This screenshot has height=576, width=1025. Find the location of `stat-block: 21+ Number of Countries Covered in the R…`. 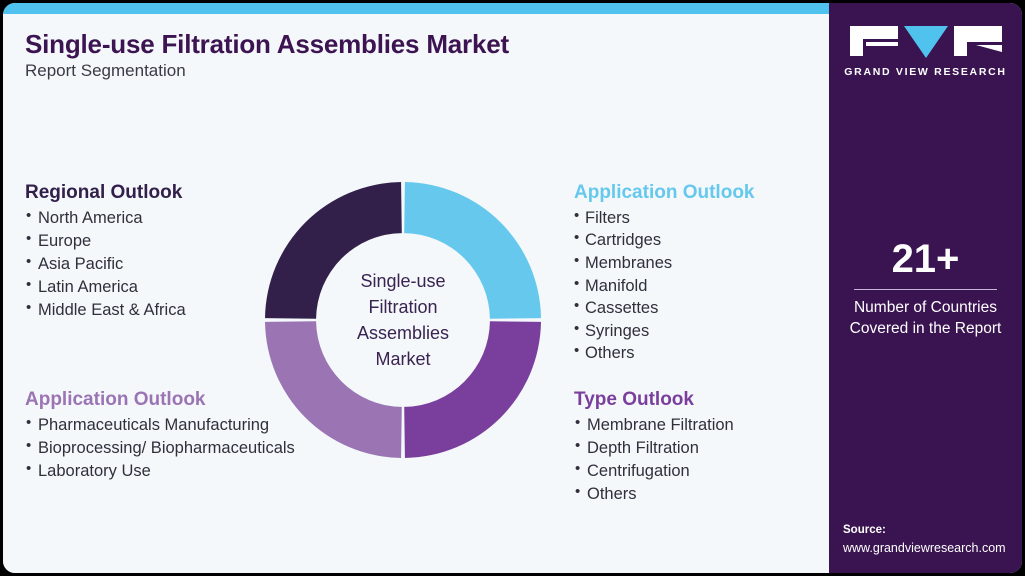

stat-block: 21+ Number of Countries Covered in the R… is located at coordinates (925, 289).